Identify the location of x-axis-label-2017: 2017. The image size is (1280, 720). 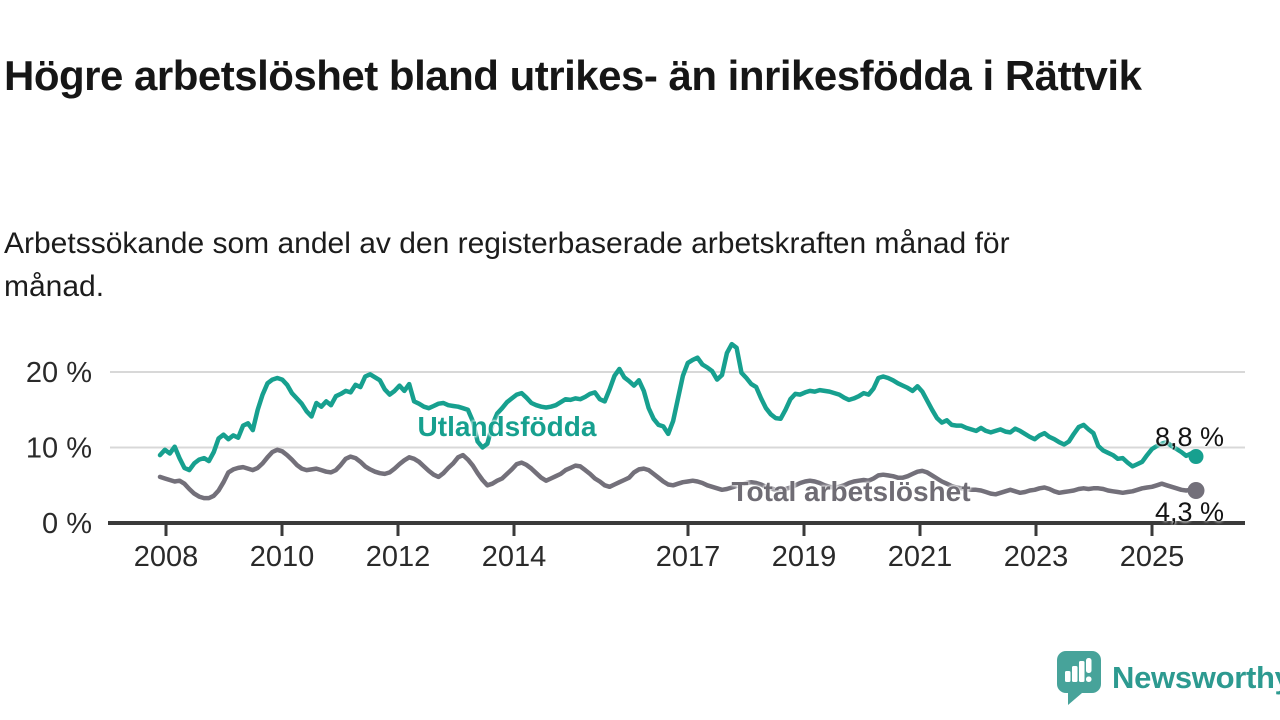
(688, 557).